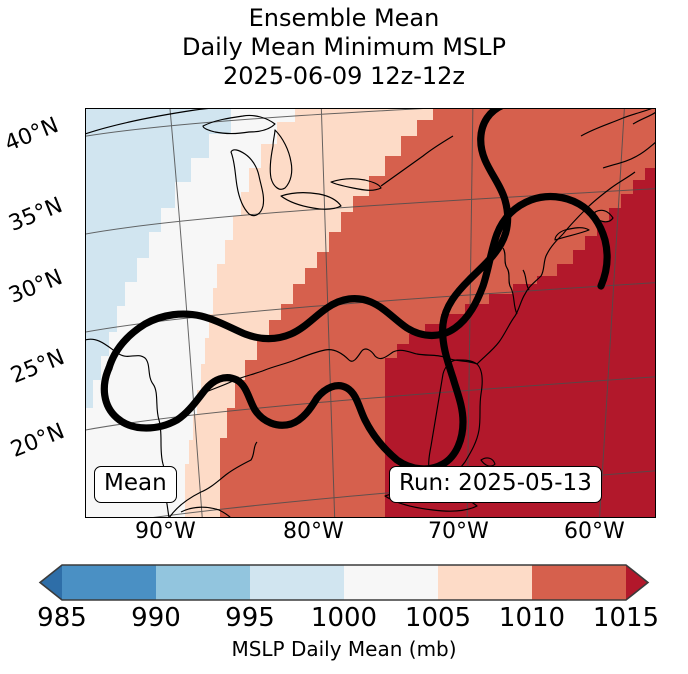  Describe the element at coordinates (370, 307) in the screenshot. I see `parallel-30N` at that location.